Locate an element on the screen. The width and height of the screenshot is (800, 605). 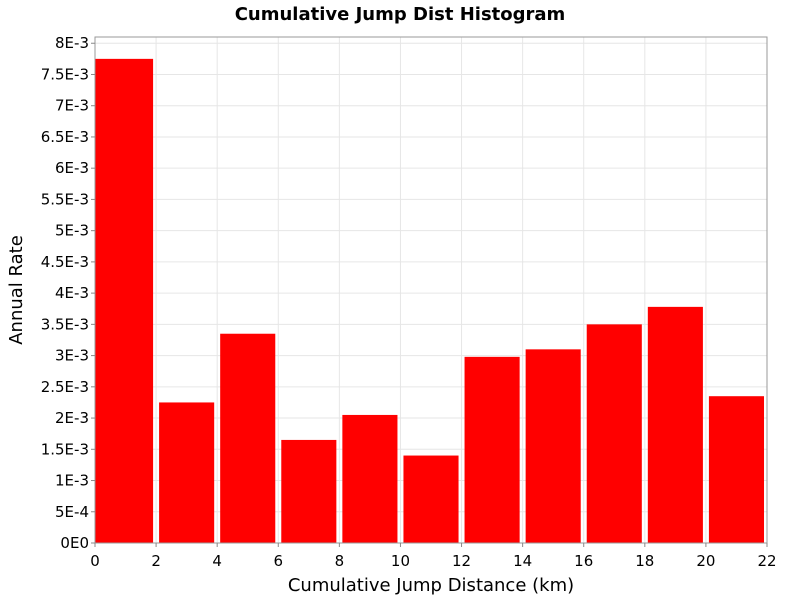
x-tick-label: 20 is located at coordinates (705, 561).